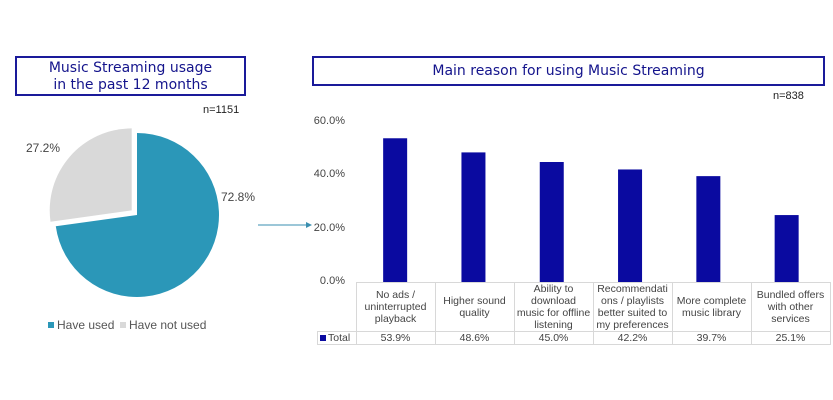  What do you see at coordinates (568, 71) in the screenshot?
I see `bar-title: Main reason for using Music Streaming` at bounding box center [568, 71].